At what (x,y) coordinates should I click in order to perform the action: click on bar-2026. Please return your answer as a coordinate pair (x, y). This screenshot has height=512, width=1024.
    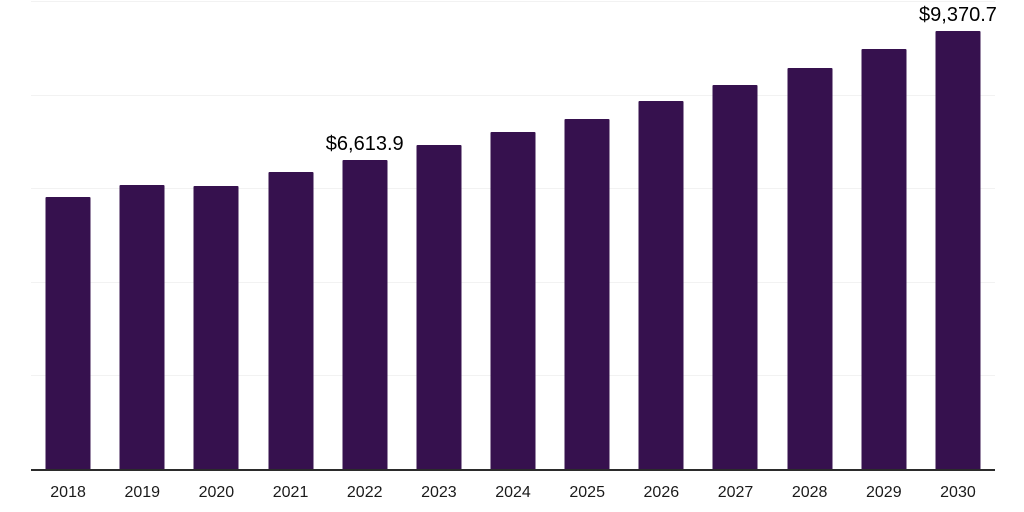
    Looking at the image, I should click on (661, 285).